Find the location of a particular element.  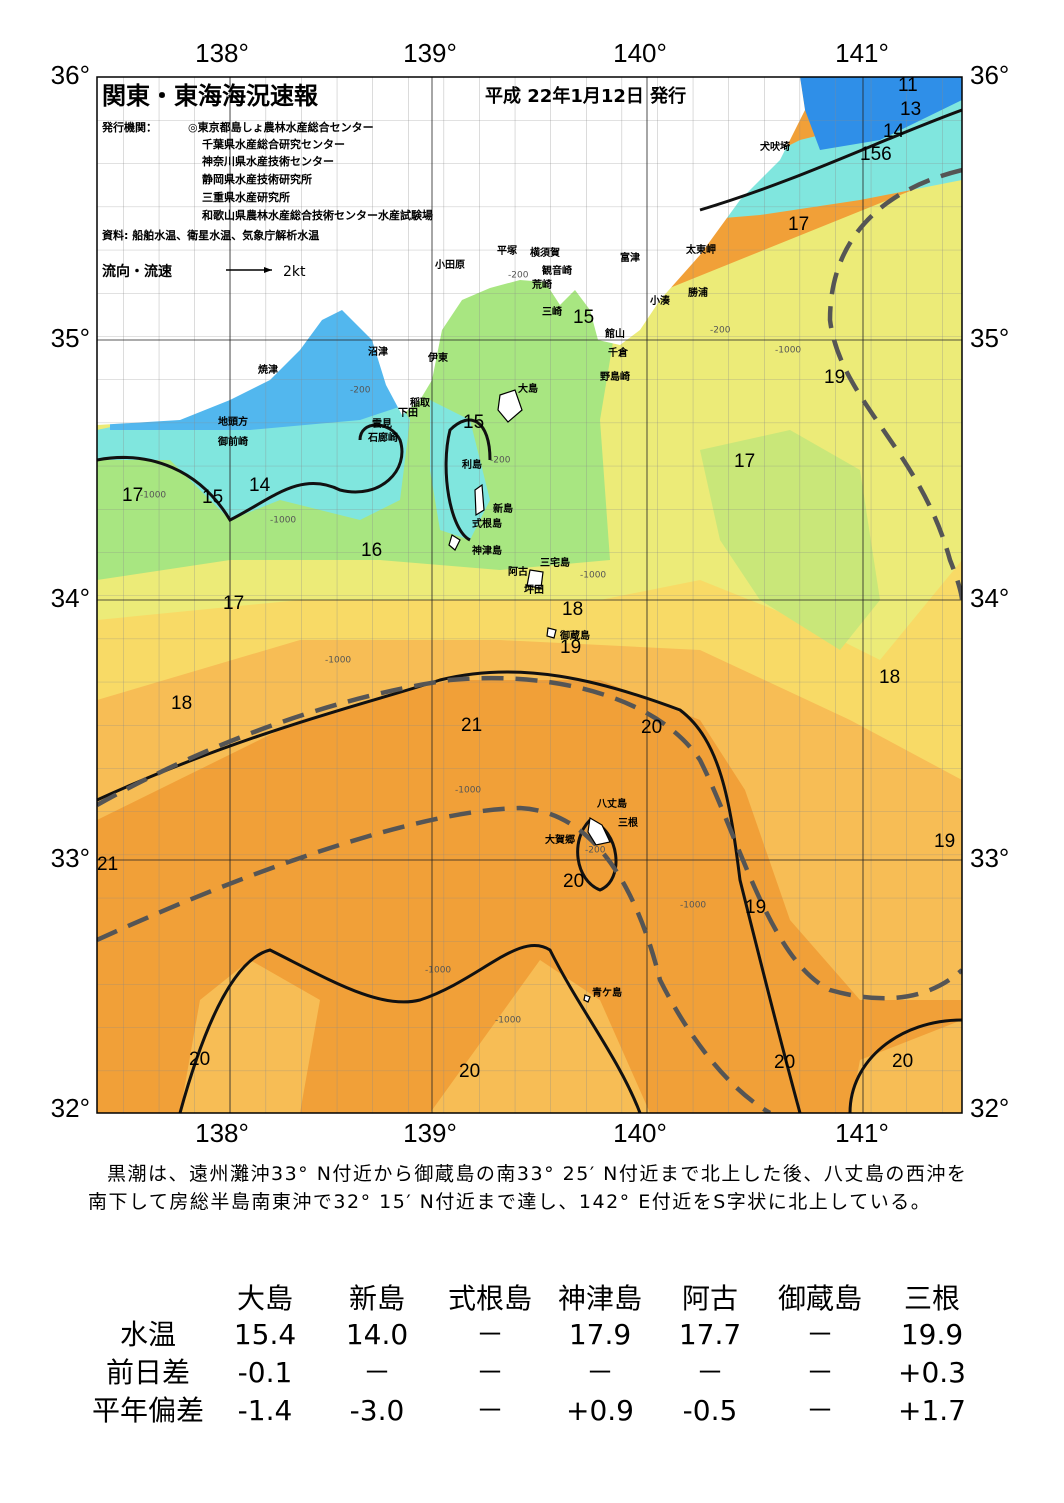

column-header: 神津島 is located at coordinates (600, 1298).